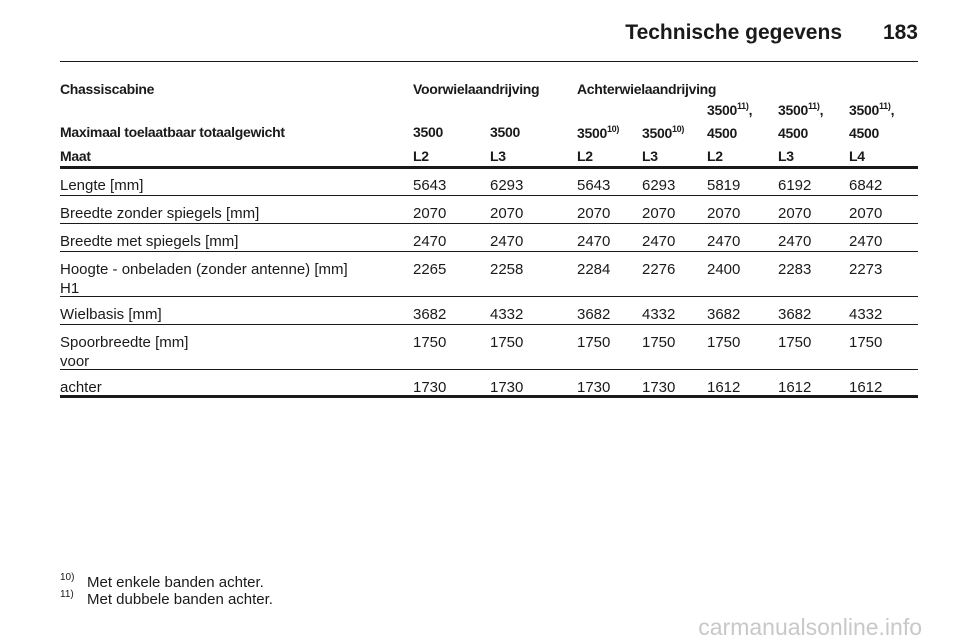  Describe the element at coordinates (67, 577) in the screenshot. I see `footnote-mark: 10)` at that location.